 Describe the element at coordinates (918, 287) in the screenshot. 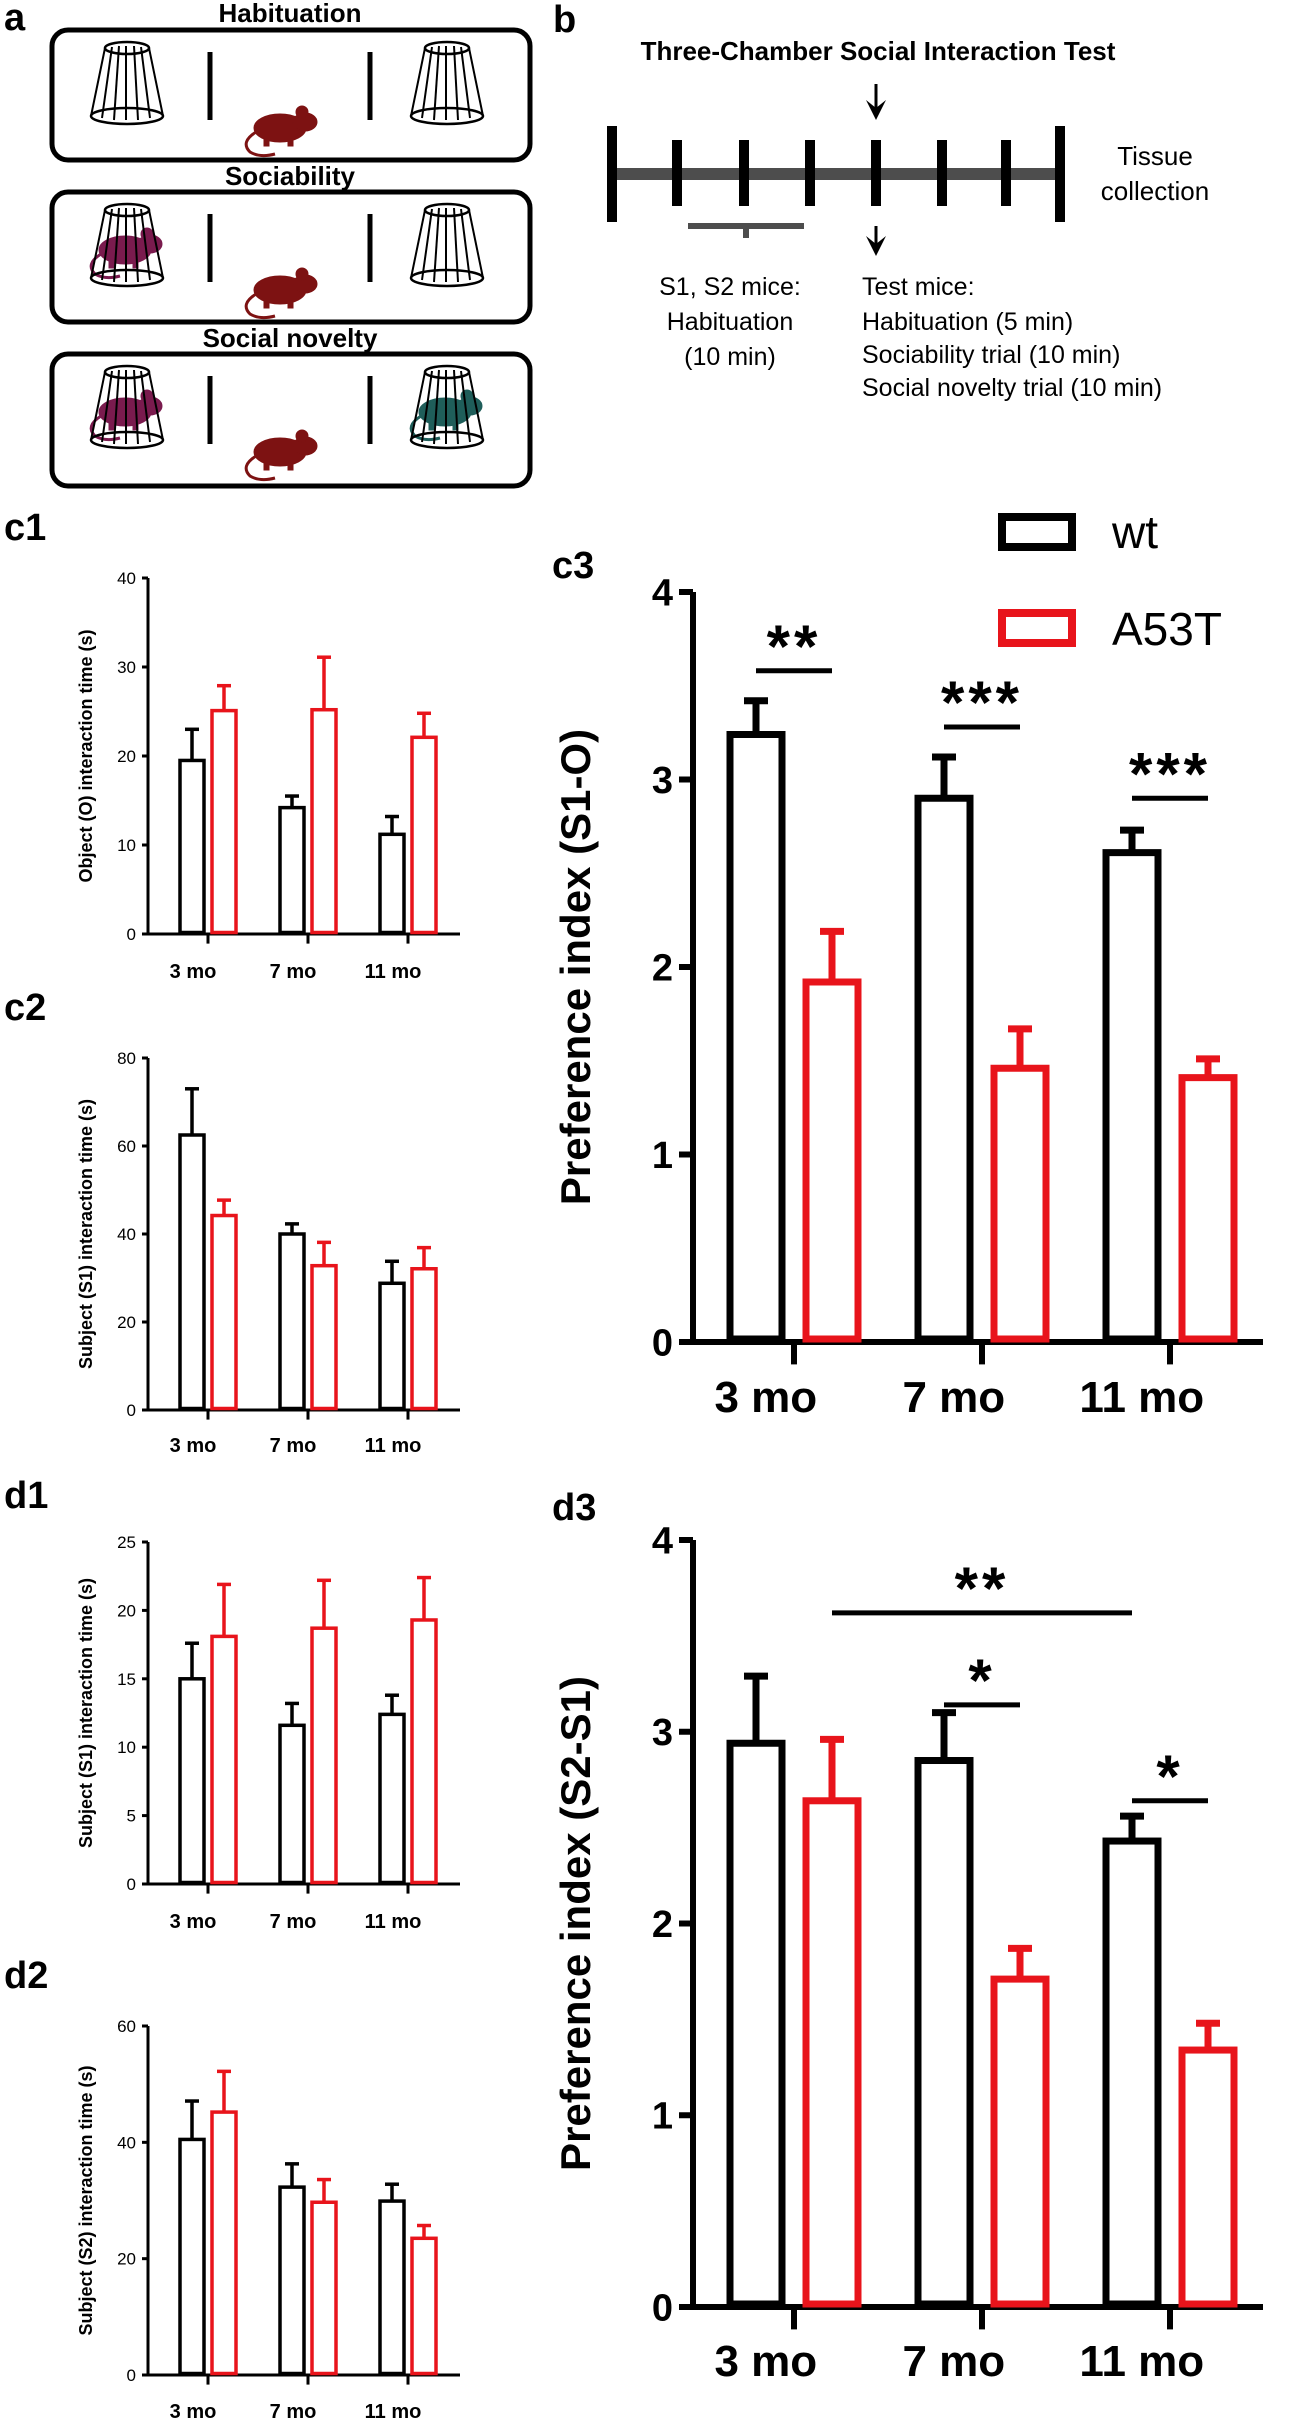

I see `test-mice-label-1: Test mice:` at that location.